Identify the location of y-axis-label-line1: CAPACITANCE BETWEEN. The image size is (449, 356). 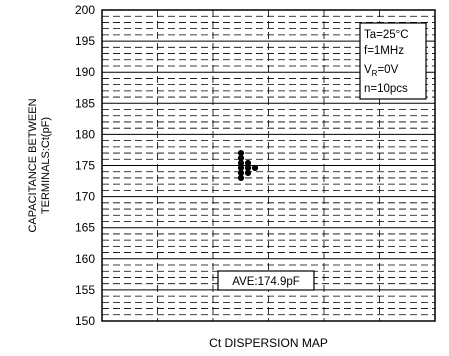
(33, 165).